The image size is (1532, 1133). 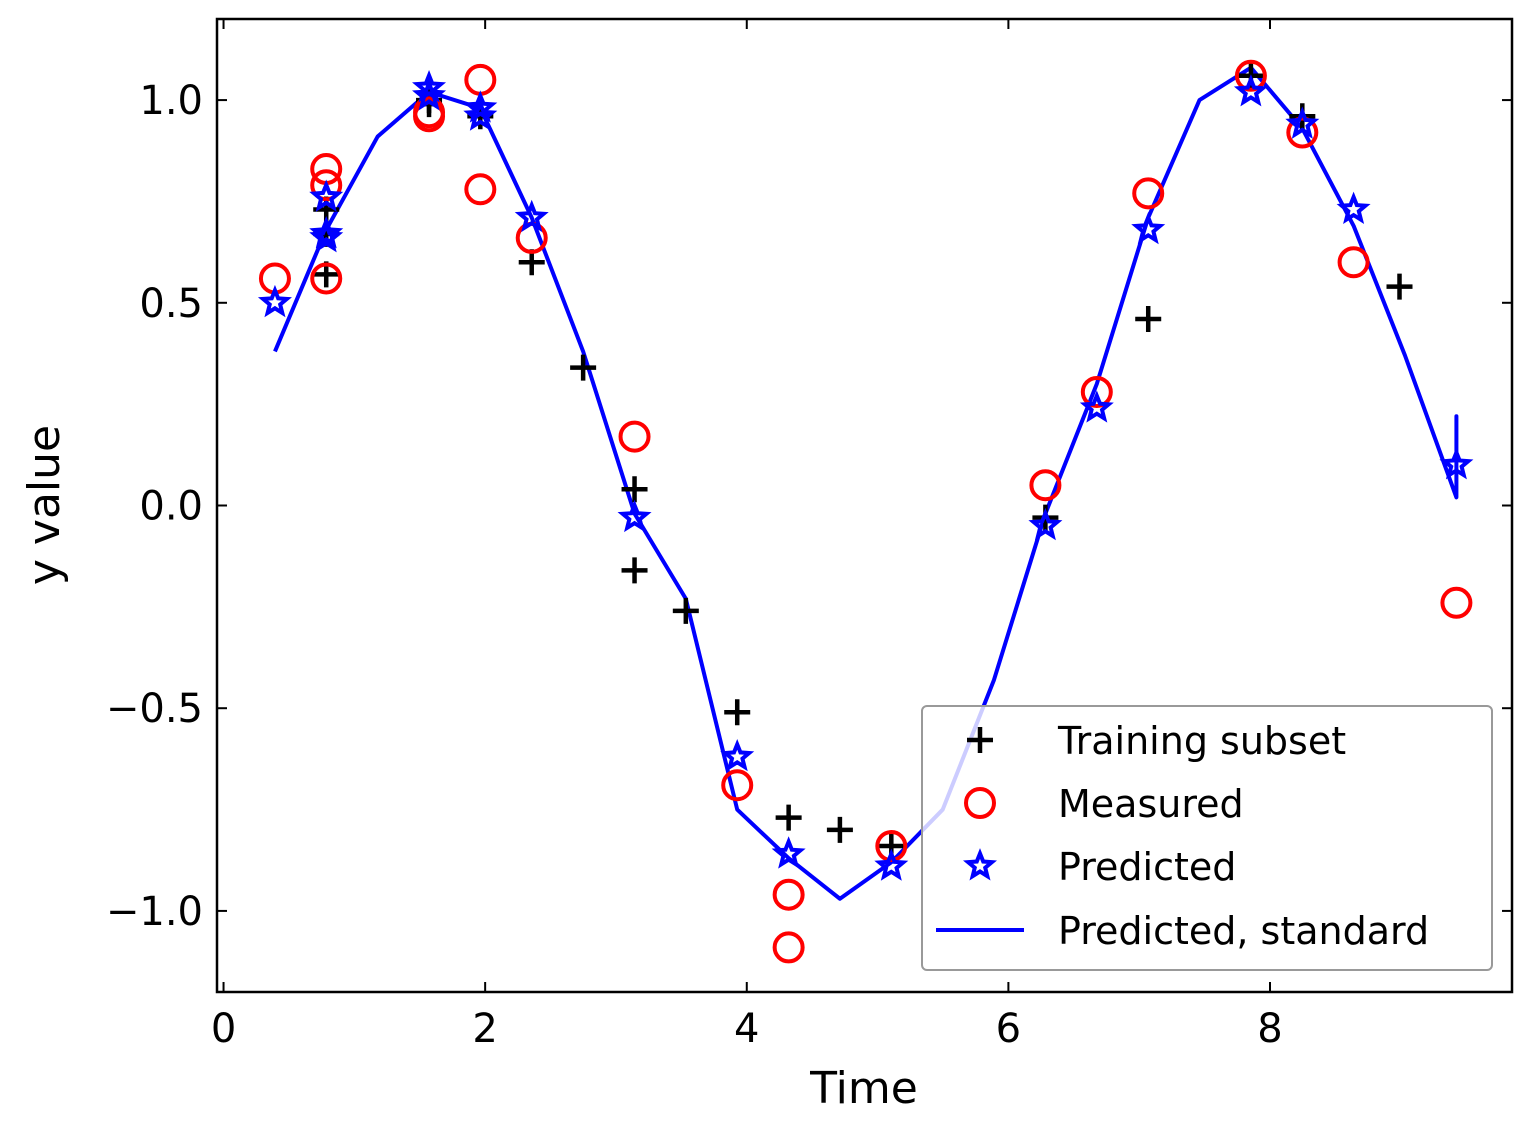 I want to click on x-tick-label: 4, so click(x=746, y=1029).